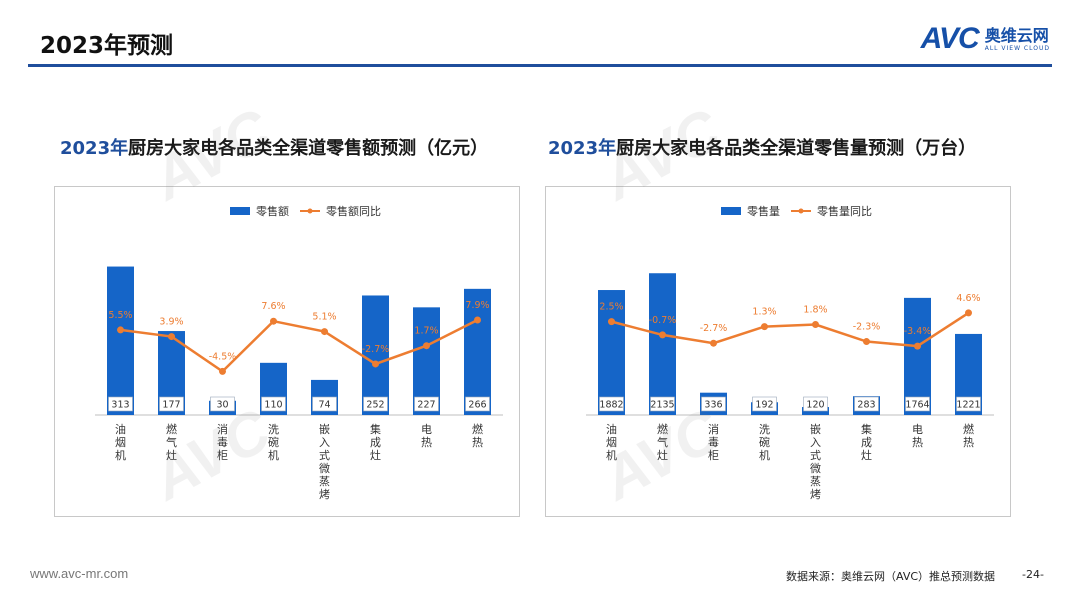 This screenshot has height=608, width=1080. Describe the element at coordinates (891, 576) in the screenshot. I see `data-source: 数据来源：奥维云网（AVC）推总预测数据` at that location.